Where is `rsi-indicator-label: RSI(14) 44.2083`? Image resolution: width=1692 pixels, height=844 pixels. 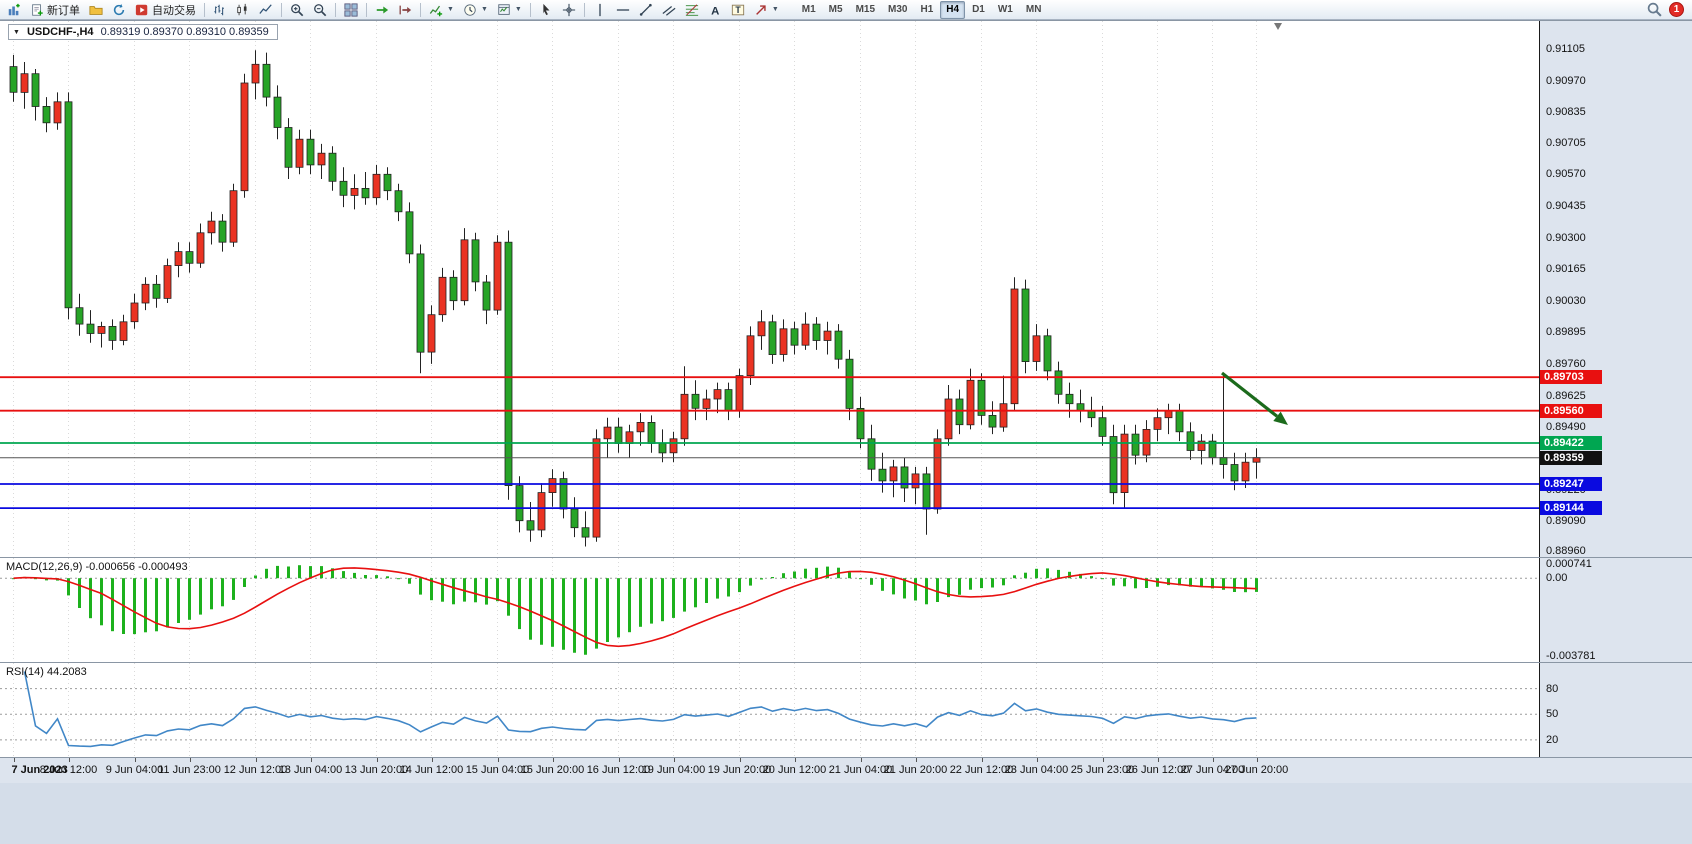
rsi-indicator-label: RSI(14) 44.2083 is located at coordinates (46, 672).